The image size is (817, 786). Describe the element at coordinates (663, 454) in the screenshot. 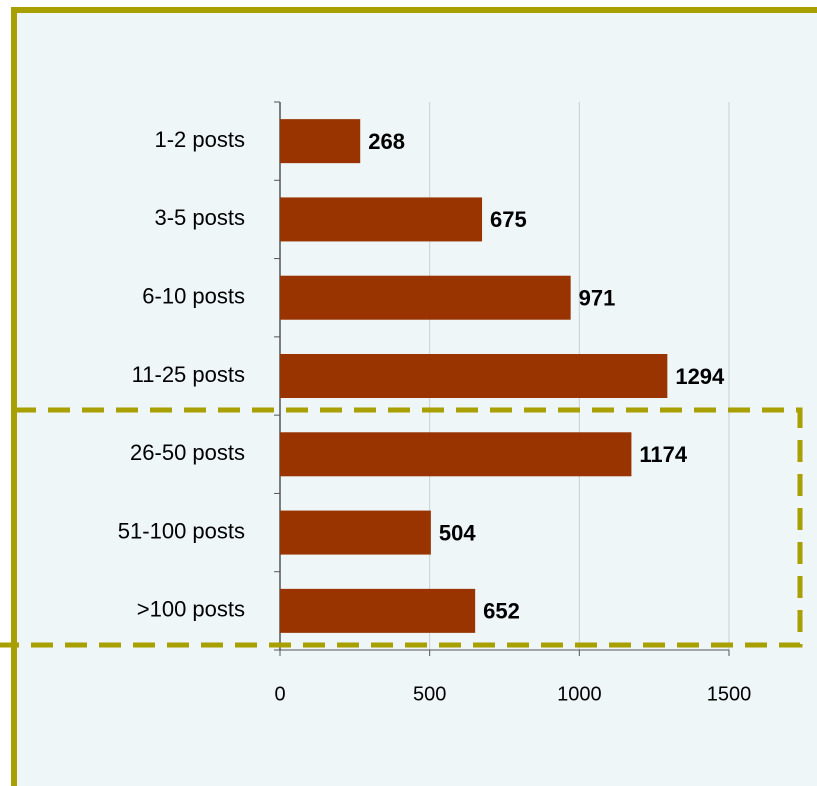

I see `data-label: 1174` at that location.